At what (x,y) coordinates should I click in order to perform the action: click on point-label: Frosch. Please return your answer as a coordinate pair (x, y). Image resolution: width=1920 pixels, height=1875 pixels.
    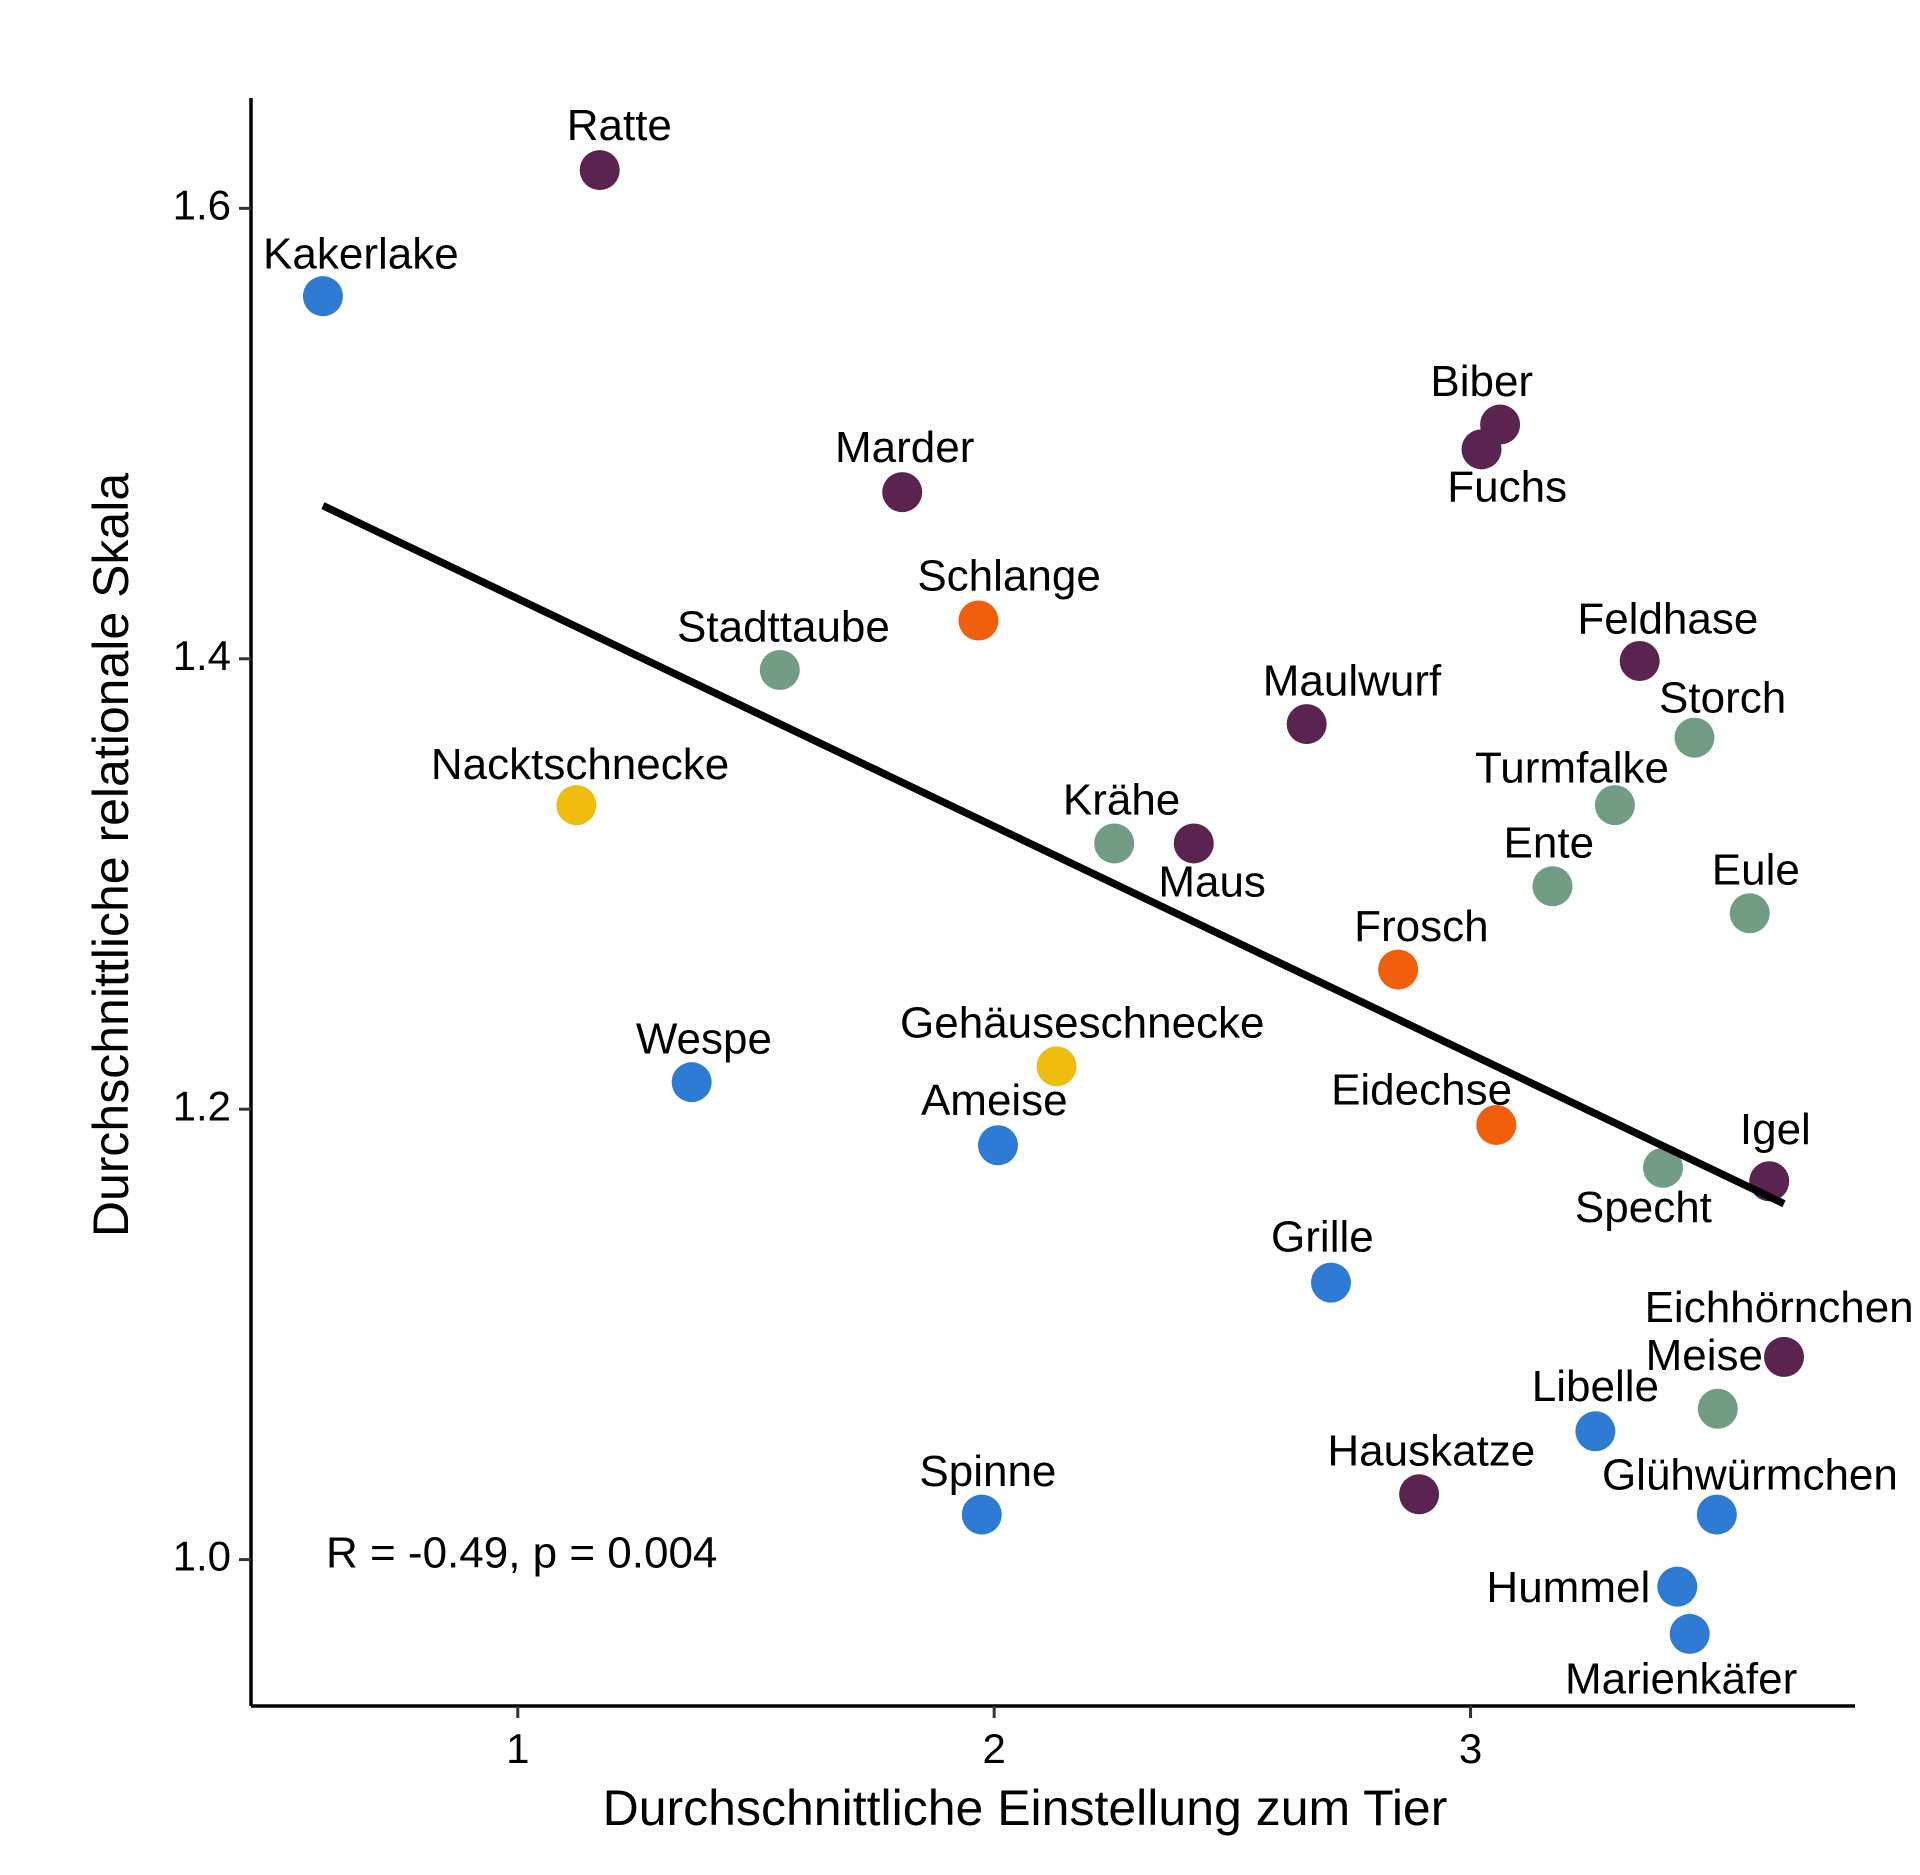
    Looking at the image, I should click on (1421, 926).